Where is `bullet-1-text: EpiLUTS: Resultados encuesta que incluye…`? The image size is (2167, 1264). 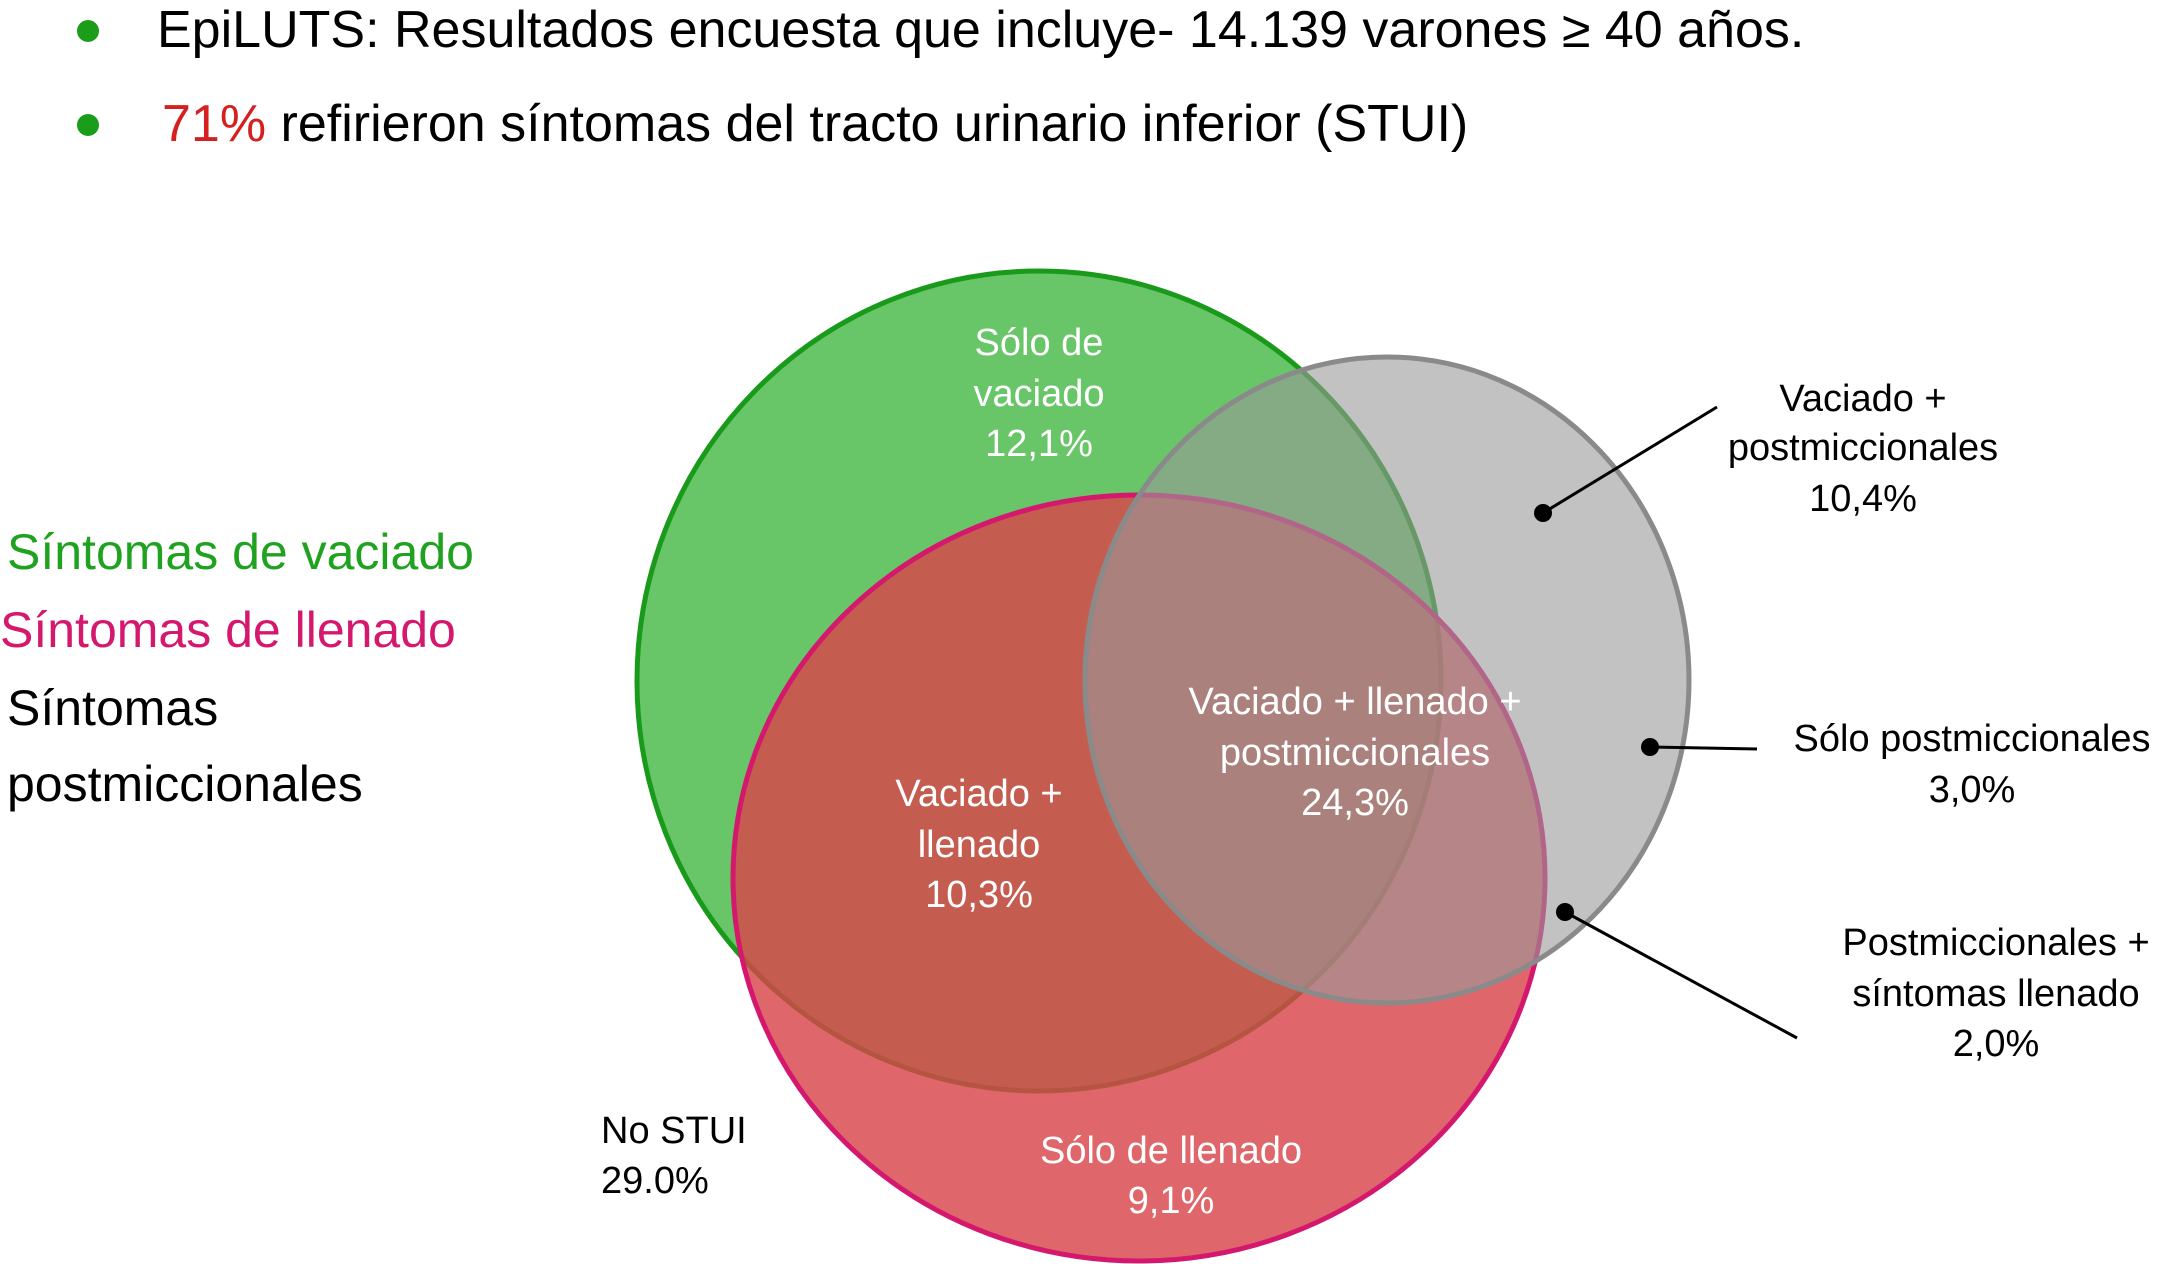
bullet-1-text: EpiLUTS: Resultados encuesta que incluye… is located at coordinates (981, 30).